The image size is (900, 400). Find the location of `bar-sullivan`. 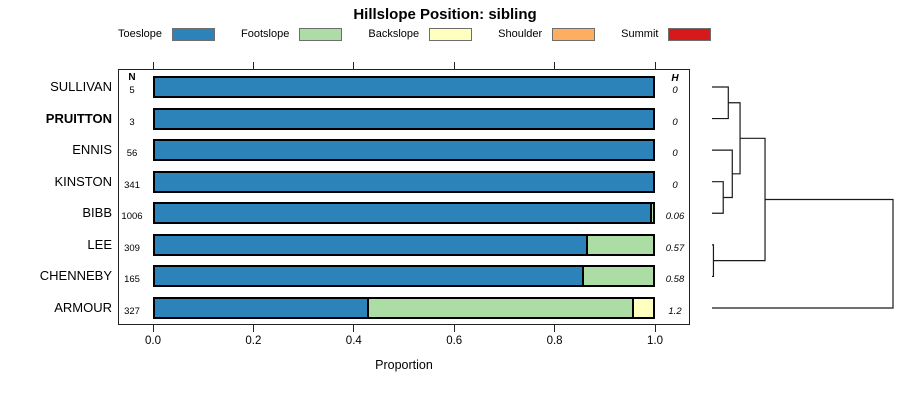

bar-sullivan is located at coordinates (404, 87).